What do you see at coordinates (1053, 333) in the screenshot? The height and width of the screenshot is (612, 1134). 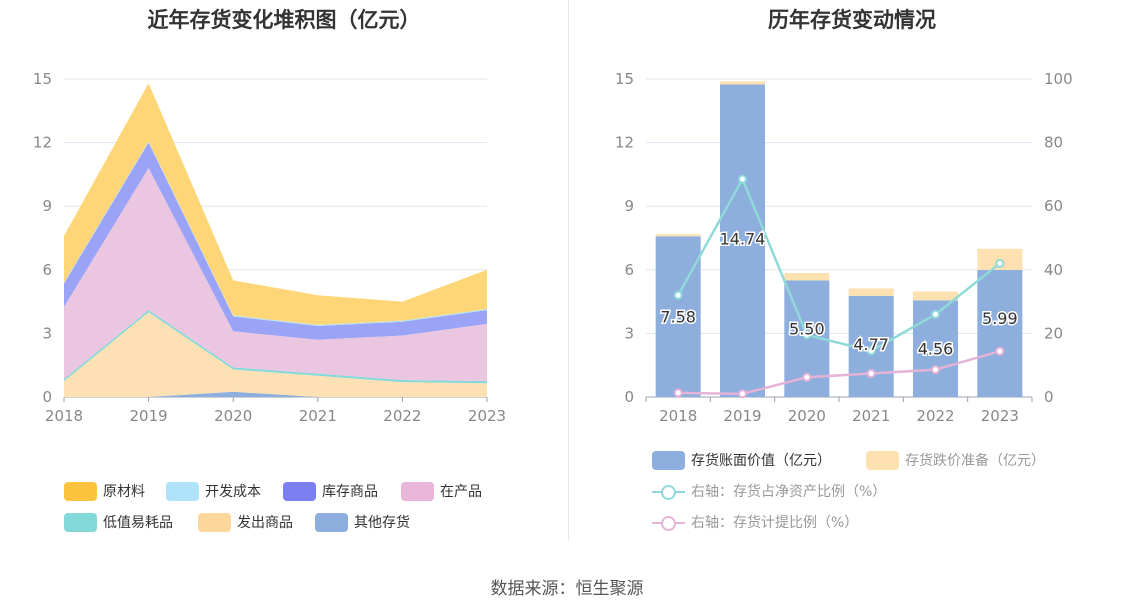 I see `y2-tick-label: 20` at bounding box center [1053, 333].